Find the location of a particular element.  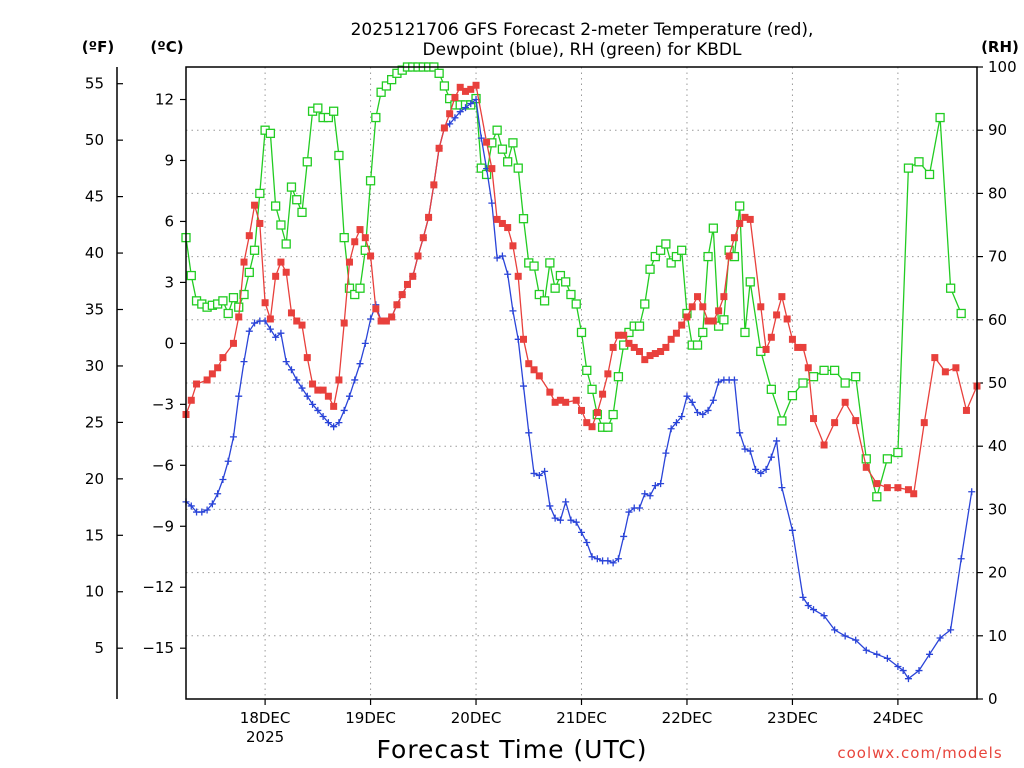

rh-tick-label: 10 is located at coordinates (997, 636).